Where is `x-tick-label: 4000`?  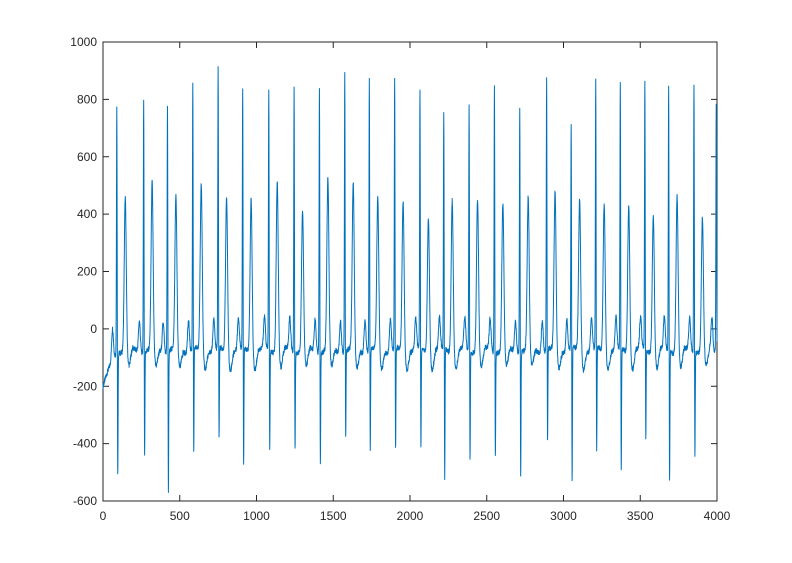
x-tick-label: 4000 is located at coordinates (717, 516).